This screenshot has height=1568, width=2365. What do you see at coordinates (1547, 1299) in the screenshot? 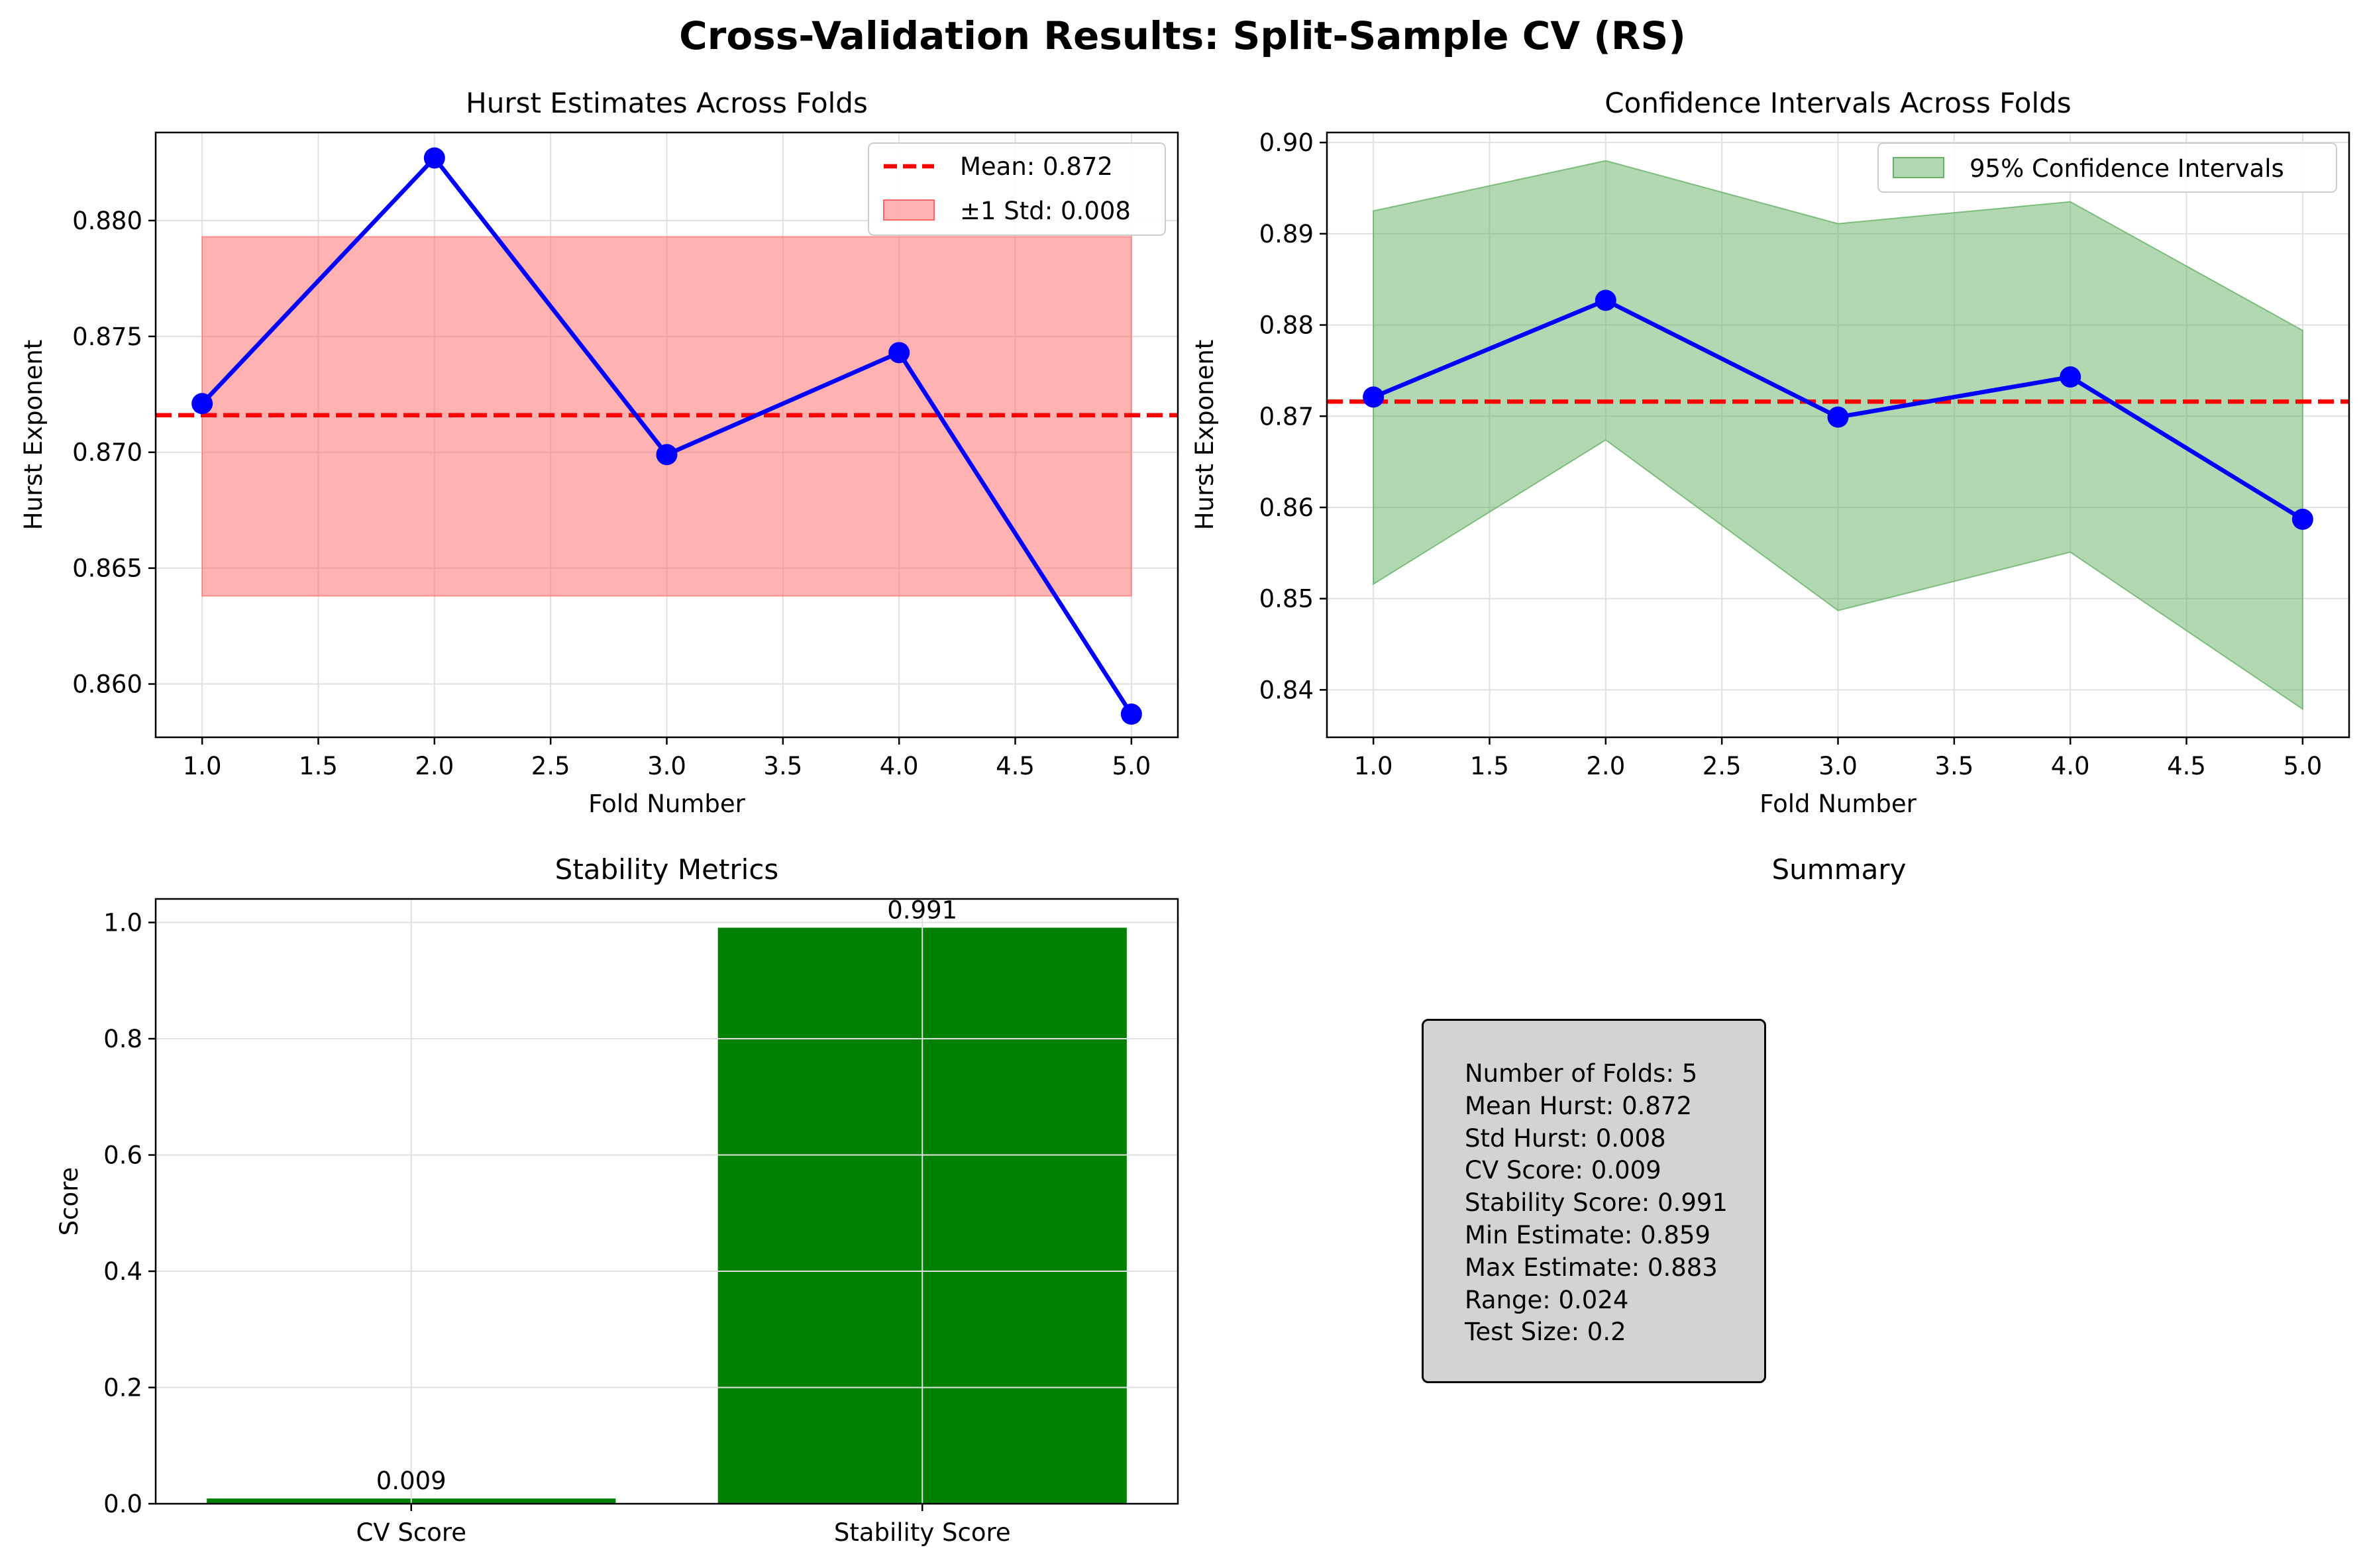
I see `summary-line: Range: 0.024` at bounding box center [1547, 1299].